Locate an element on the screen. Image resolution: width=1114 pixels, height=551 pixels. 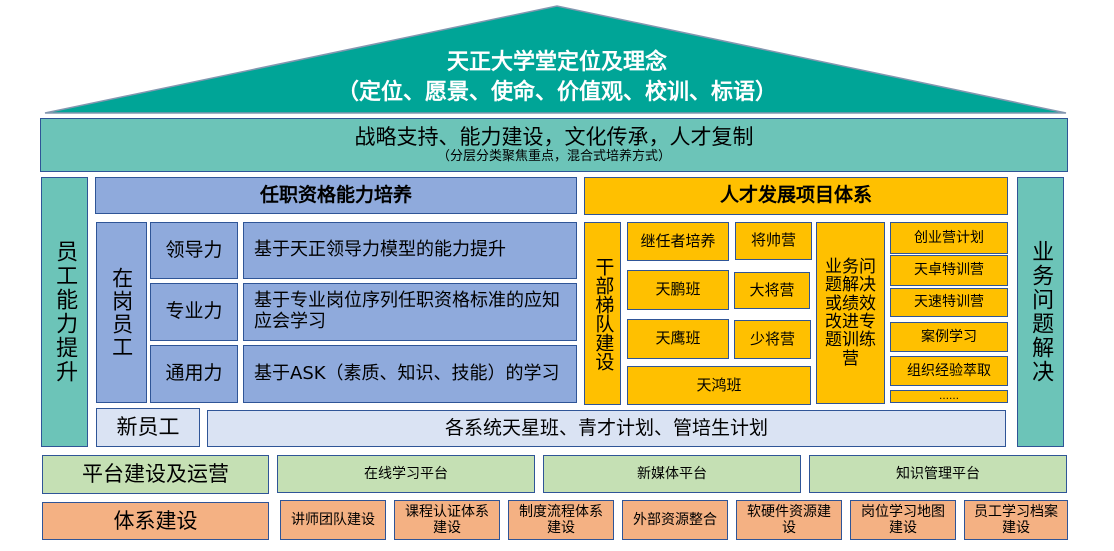
system-course: 课程认证体系建设 is located at coordinates (447, 520).